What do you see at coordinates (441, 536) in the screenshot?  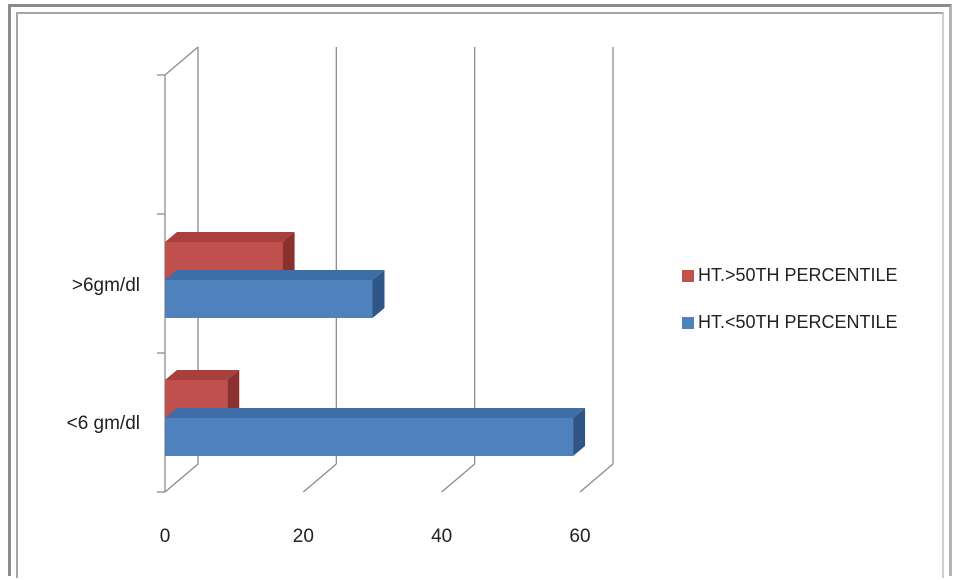 I see `x-tick-label-40: 40` at bounding box center [441, 536].